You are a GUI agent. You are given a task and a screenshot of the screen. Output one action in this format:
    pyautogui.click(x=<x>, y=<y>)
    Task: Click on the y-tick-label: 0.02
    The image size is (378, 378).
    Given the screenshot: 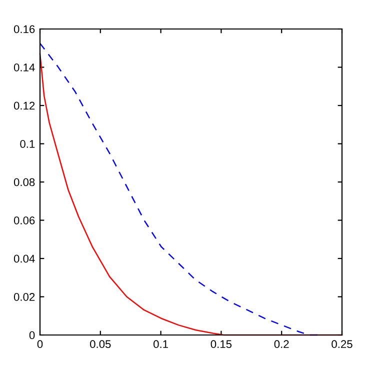 What is the action you would take?
    pyautogui.click(x=24, y=297)
    